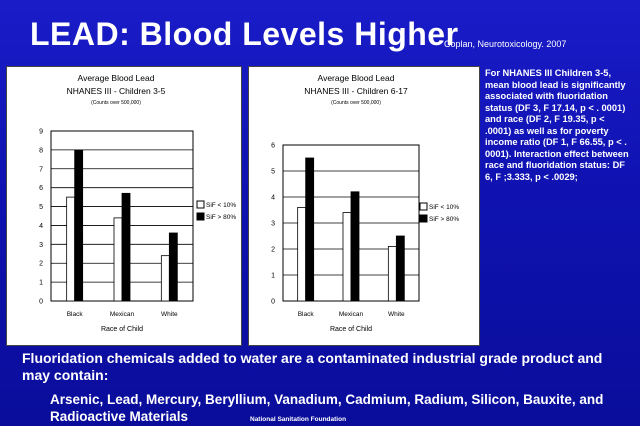  Describe the element at coordinates (116, 91) in the screenshot. I see `chart-subtitle: NHANES III - Children 3-5` at that location.